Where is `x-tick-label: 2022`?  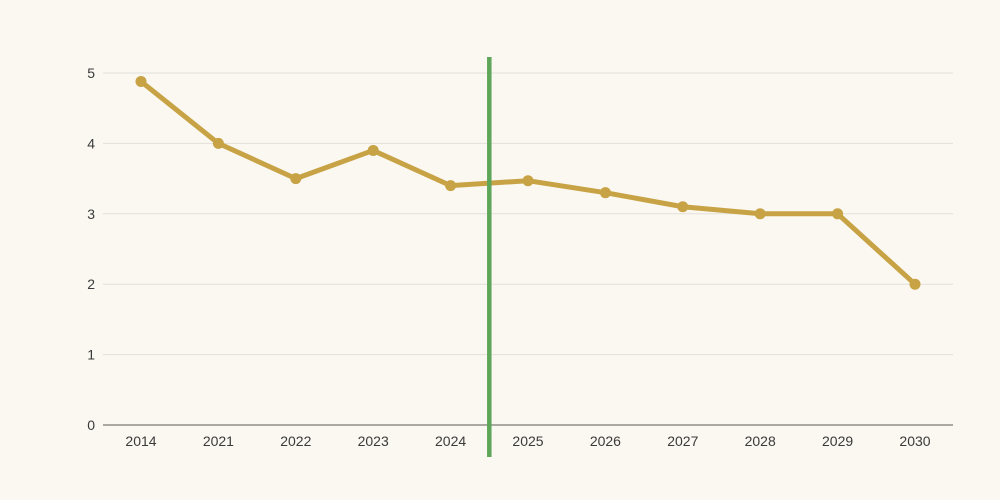
x-tick-label: 2022 is located at coordinates (295, 441).